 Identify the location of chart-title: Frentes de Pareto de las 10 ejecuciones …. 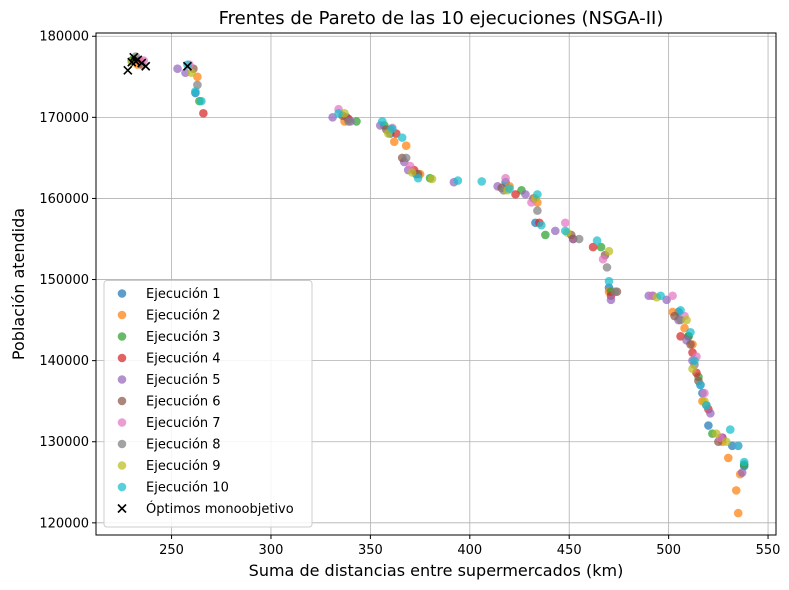
(441, 18).